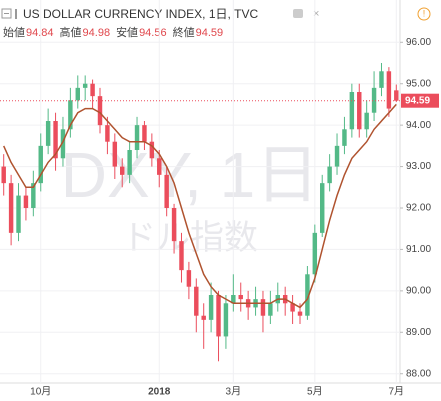 The height and width of the screenshot is (401, 441). I want to click on last-price-tag, so click(420, 100).